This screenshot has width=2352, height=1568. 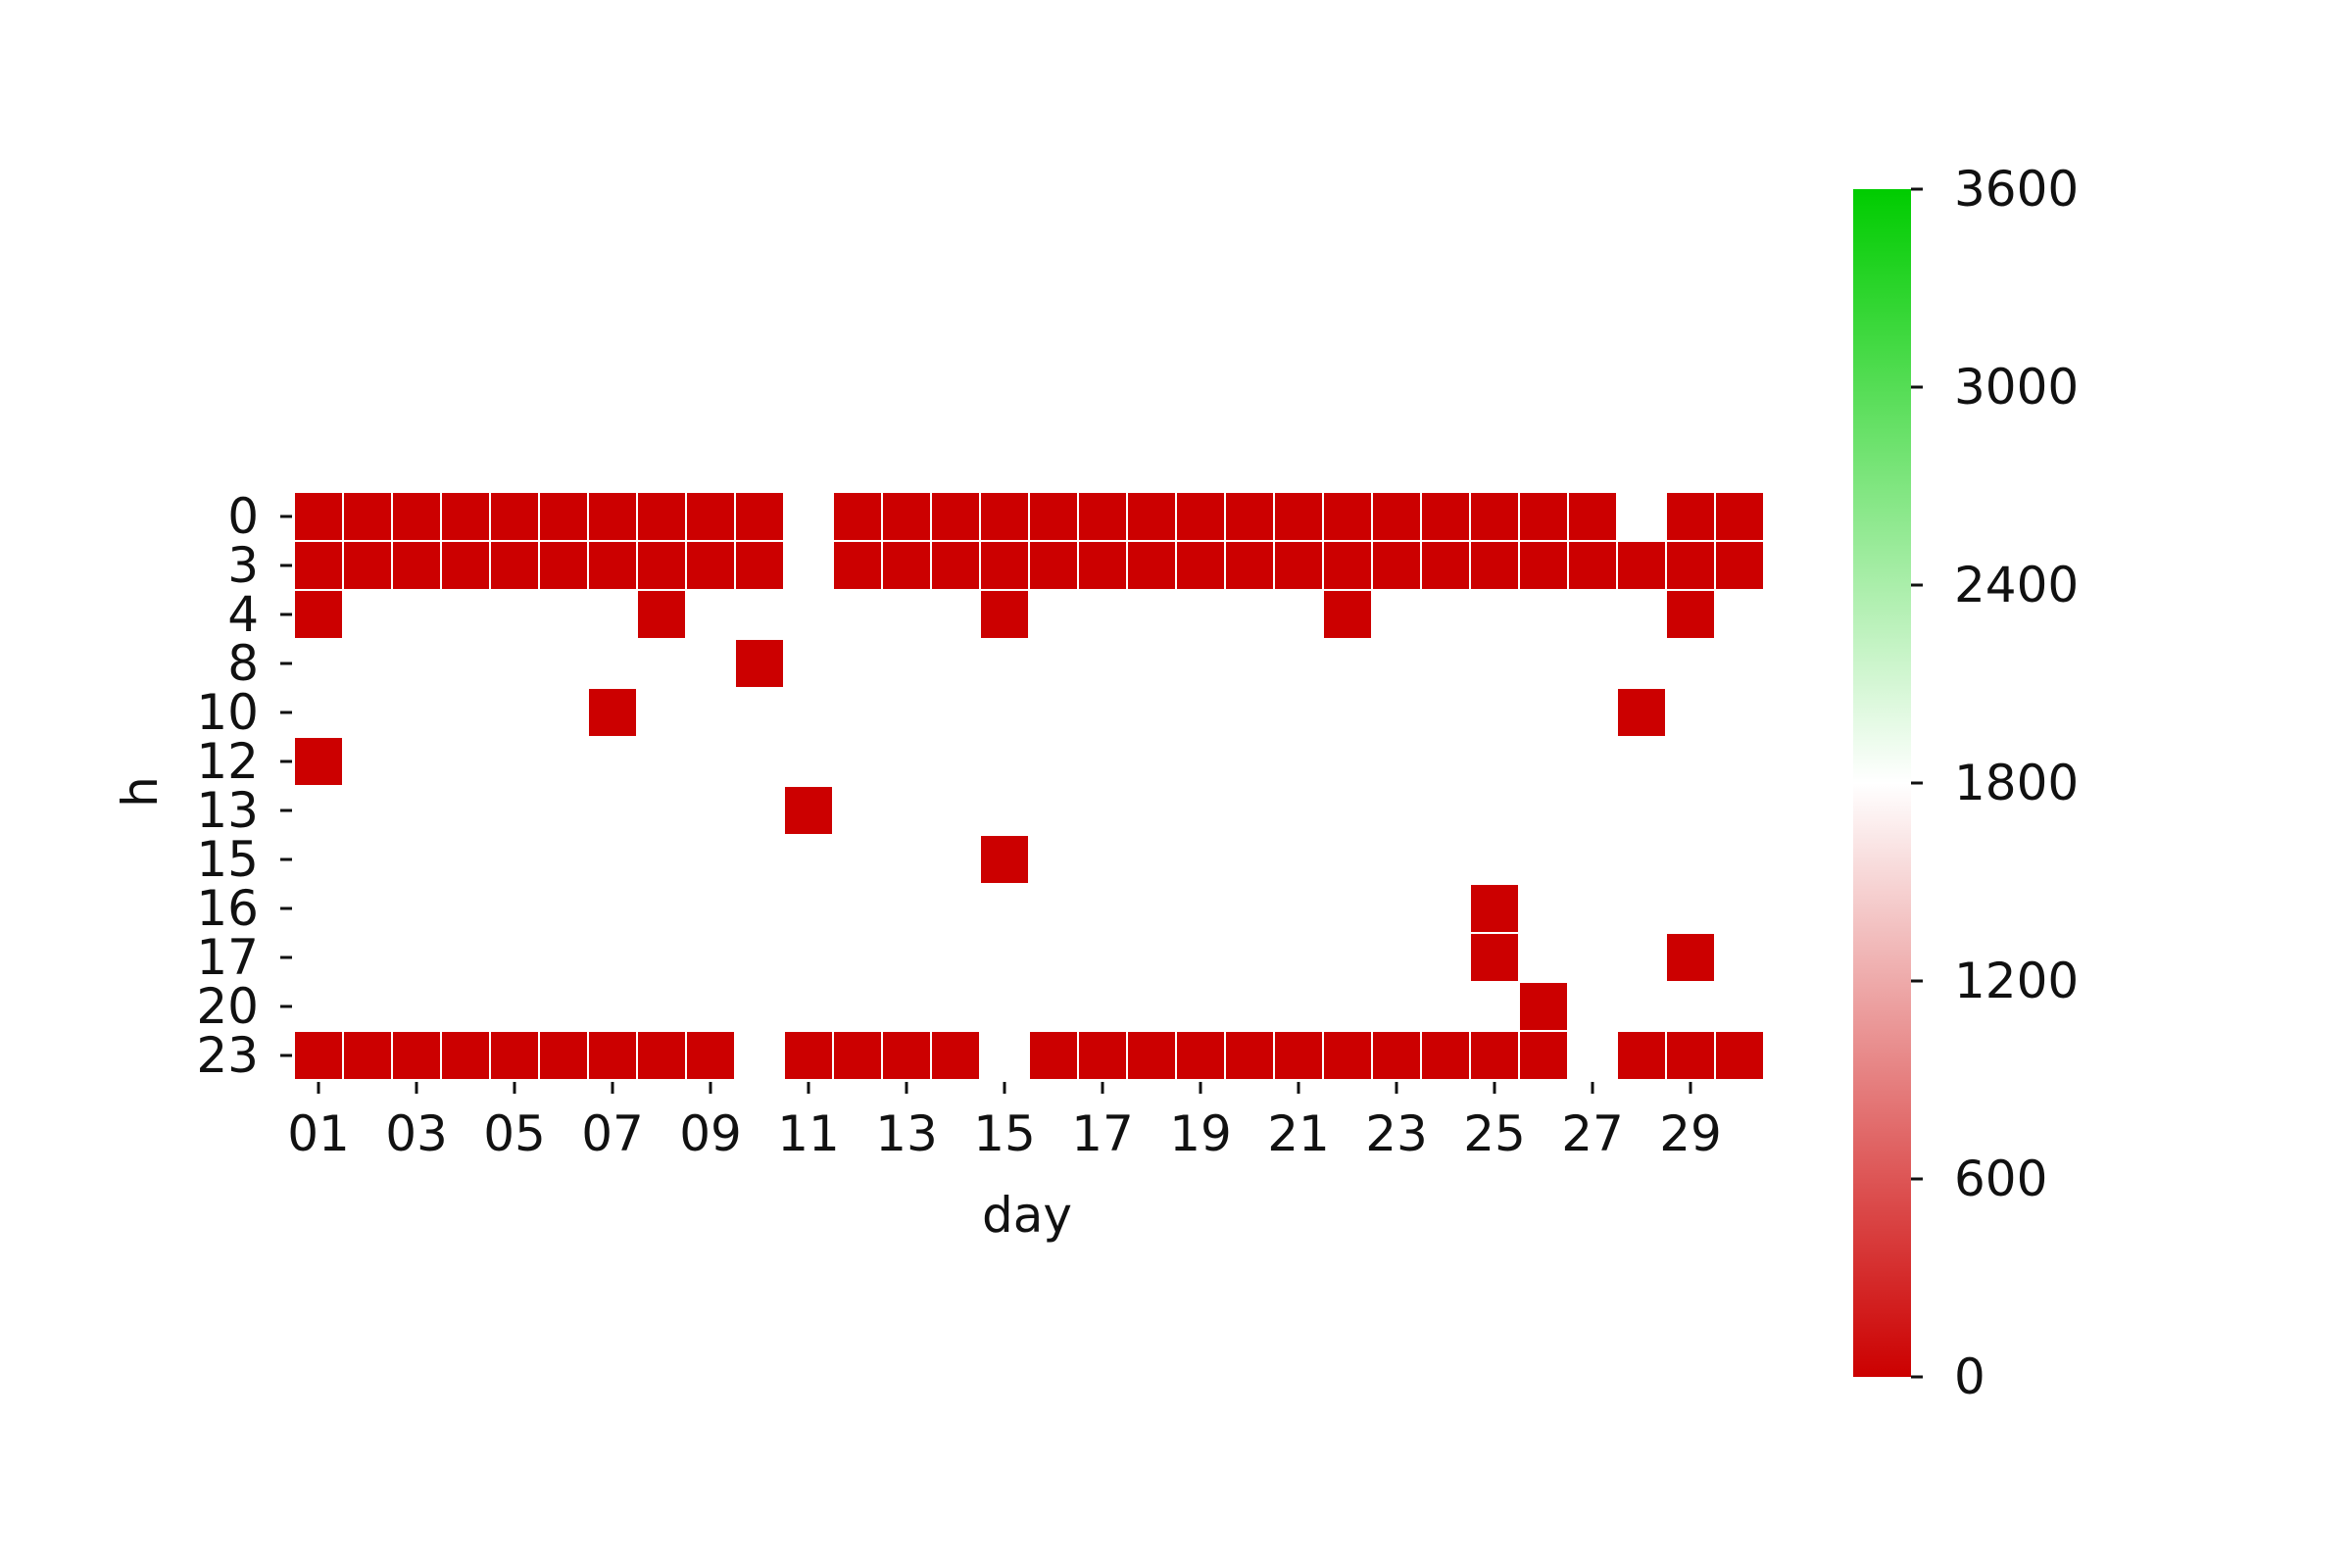 I want to click on y-tick-label: 8, so click(x=243, y=663).